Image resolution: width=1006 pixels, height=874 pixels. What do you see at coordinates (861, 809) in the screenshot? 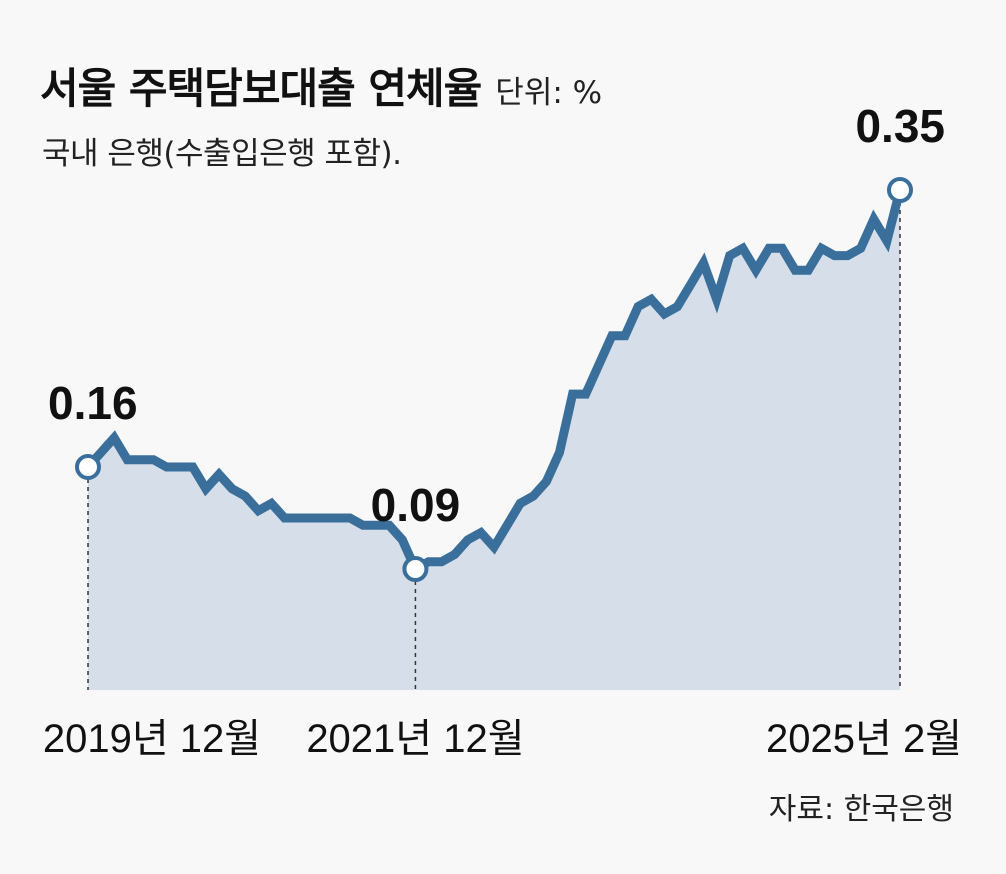
I see `source-note: 자료: 한국은행` at bounding box center [861, 809].